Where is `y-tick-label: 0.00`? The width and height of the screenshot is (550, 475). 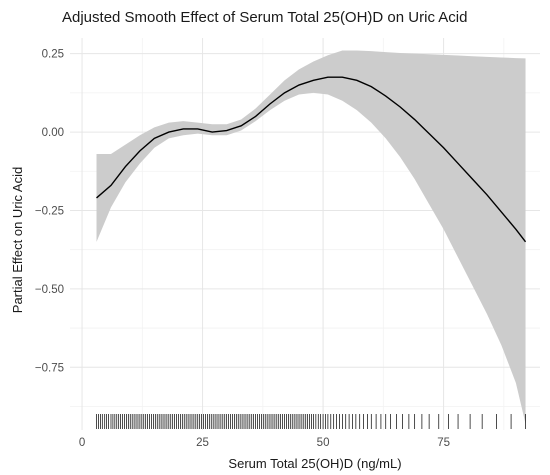 y-tick-label: 0.00 is located at coordinates (53, 133).